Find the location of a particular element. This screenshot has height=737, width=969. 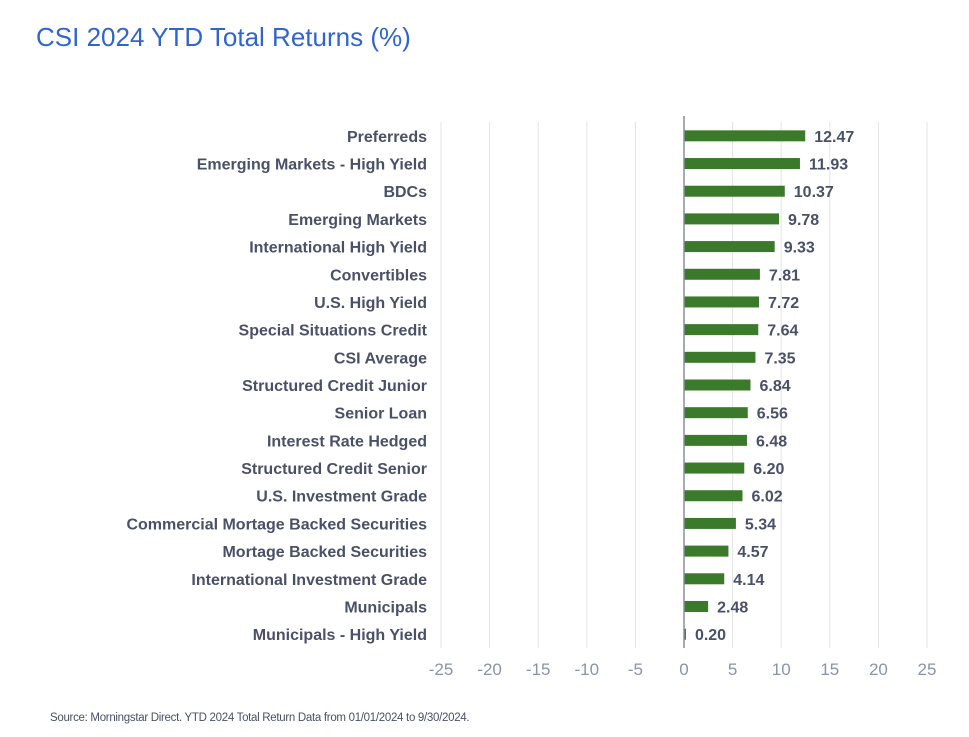

category-label: Mortage Backed Securities is located at coordinates (324, 552).